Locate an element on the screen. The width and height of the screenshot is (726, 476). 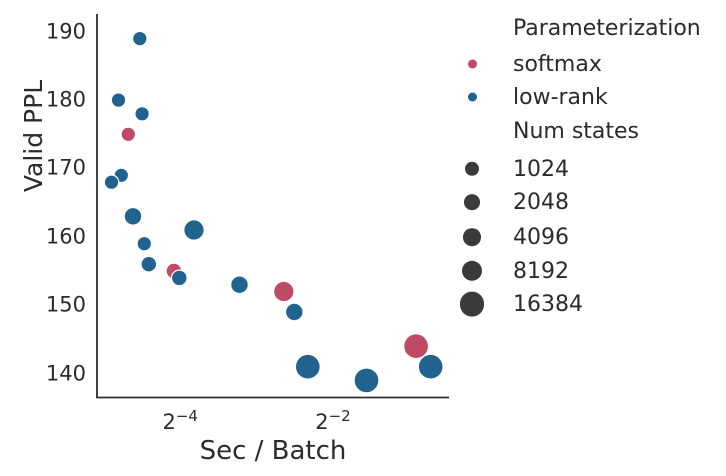
legend-label-text: softmax is located at coordinates (557, 64).